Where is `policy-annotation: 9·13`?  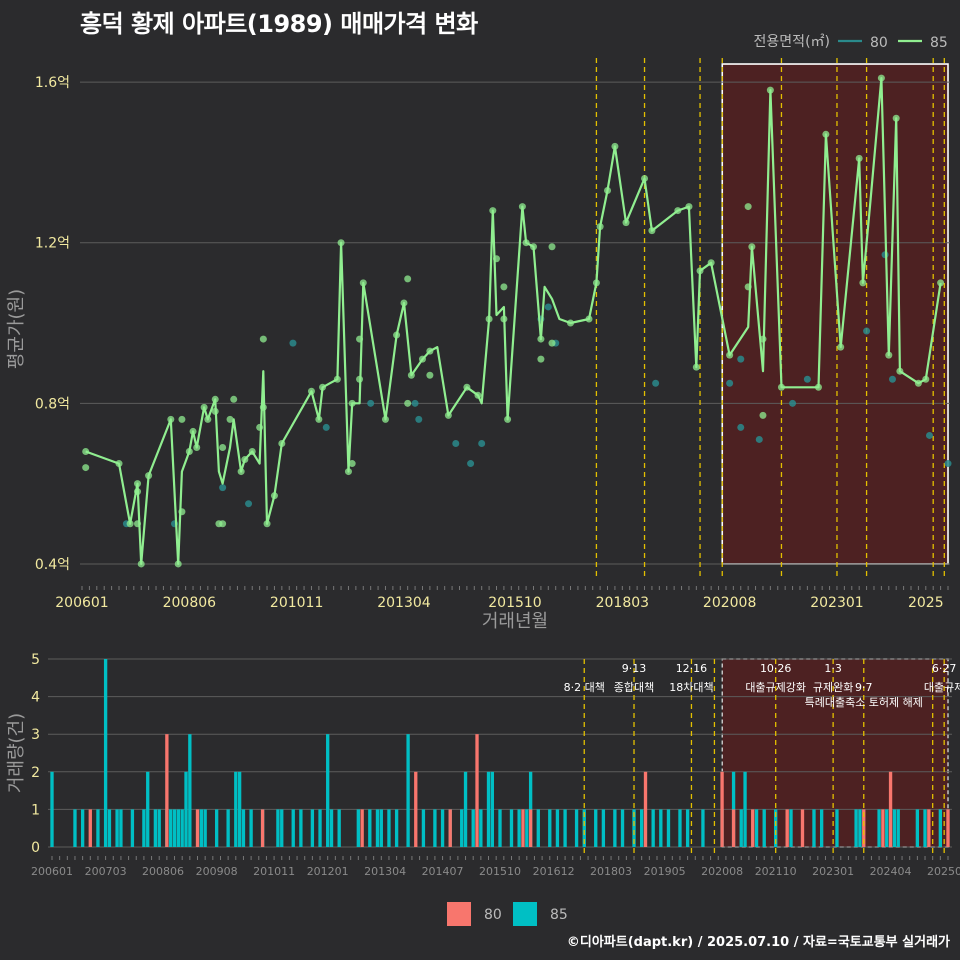
policy-annotation: 9·13 is located at coordinates (634, 668).